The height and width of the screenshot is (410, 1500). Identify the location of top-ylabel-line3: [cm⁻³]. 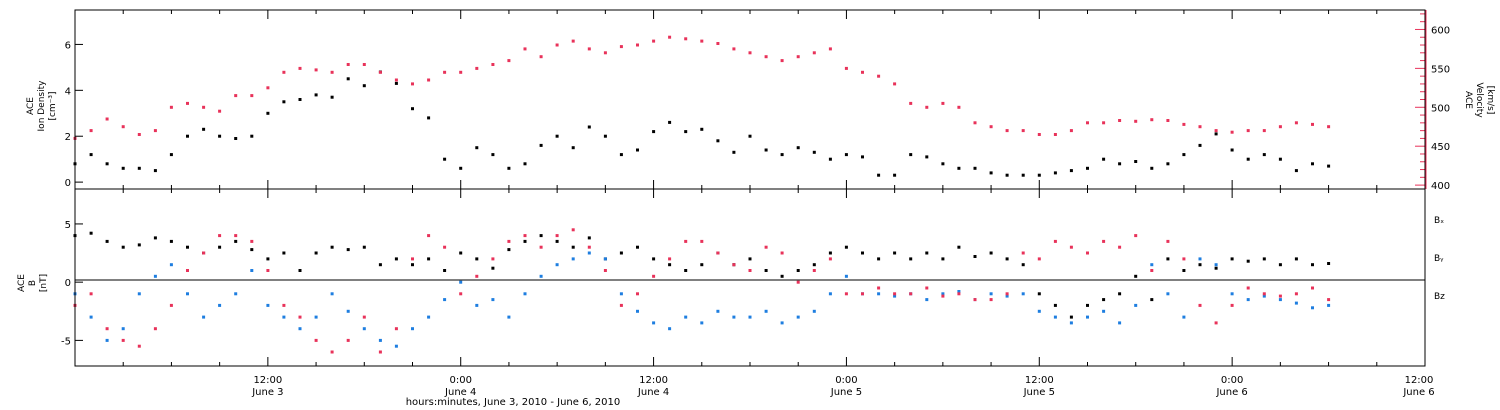
(53, 105).